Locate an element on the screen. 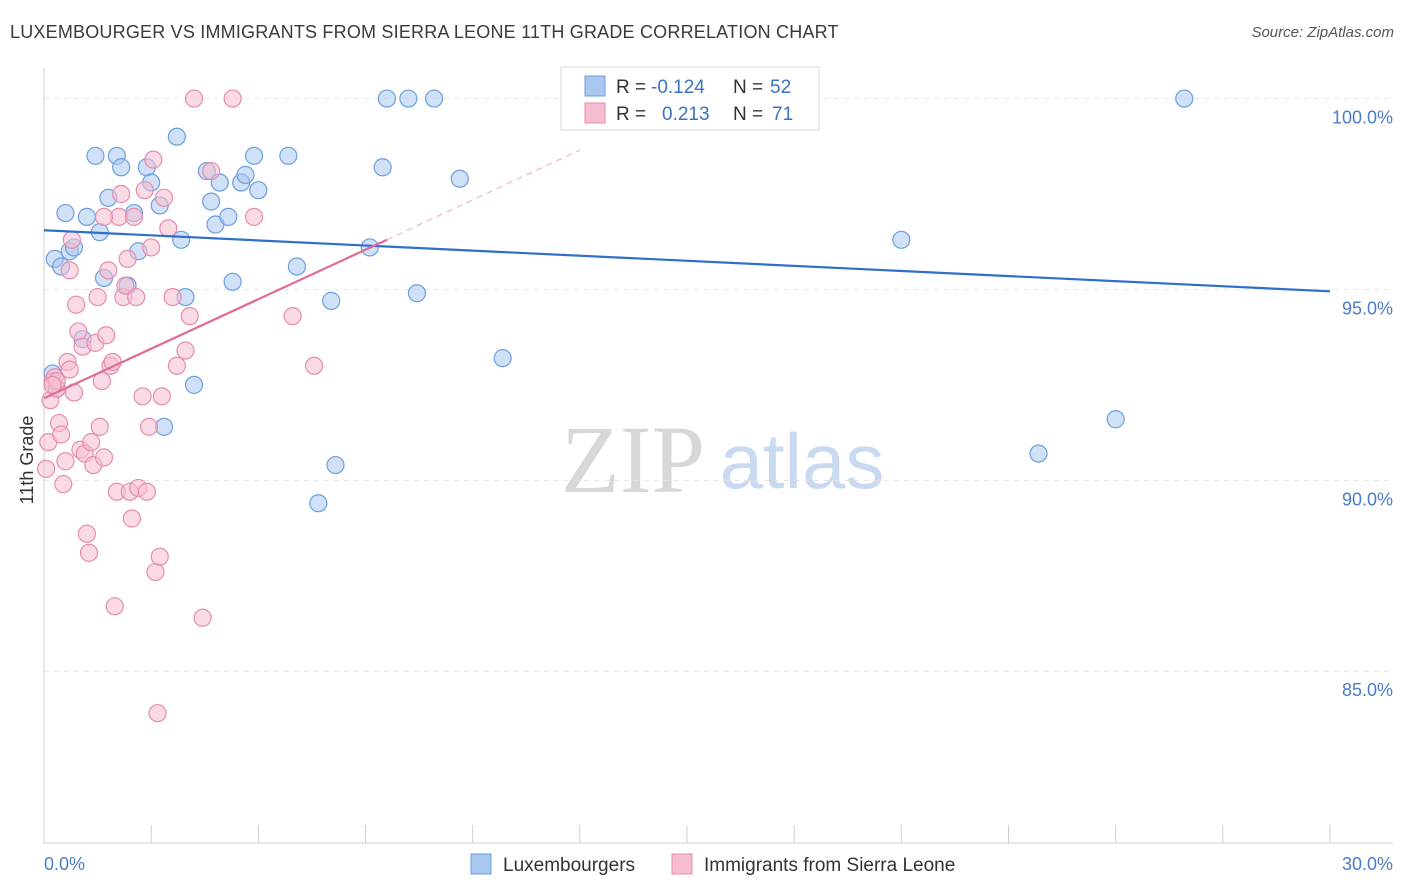 The image size is (1406, 892). trend-line-luxembourgers is located at coordinates (687, 261).